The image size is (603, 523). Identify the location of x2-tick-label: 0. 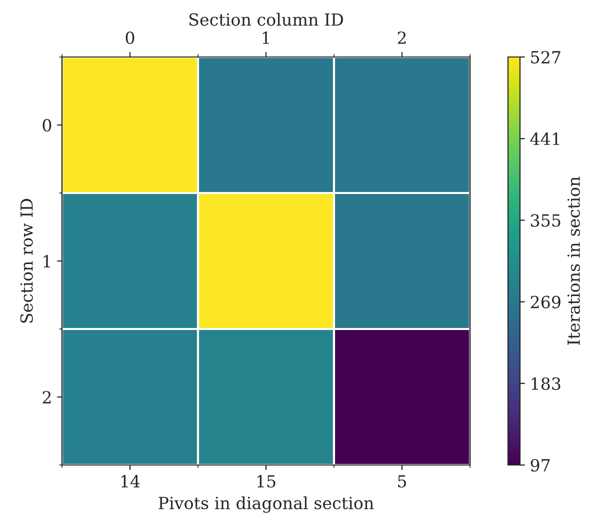
(130, 37).